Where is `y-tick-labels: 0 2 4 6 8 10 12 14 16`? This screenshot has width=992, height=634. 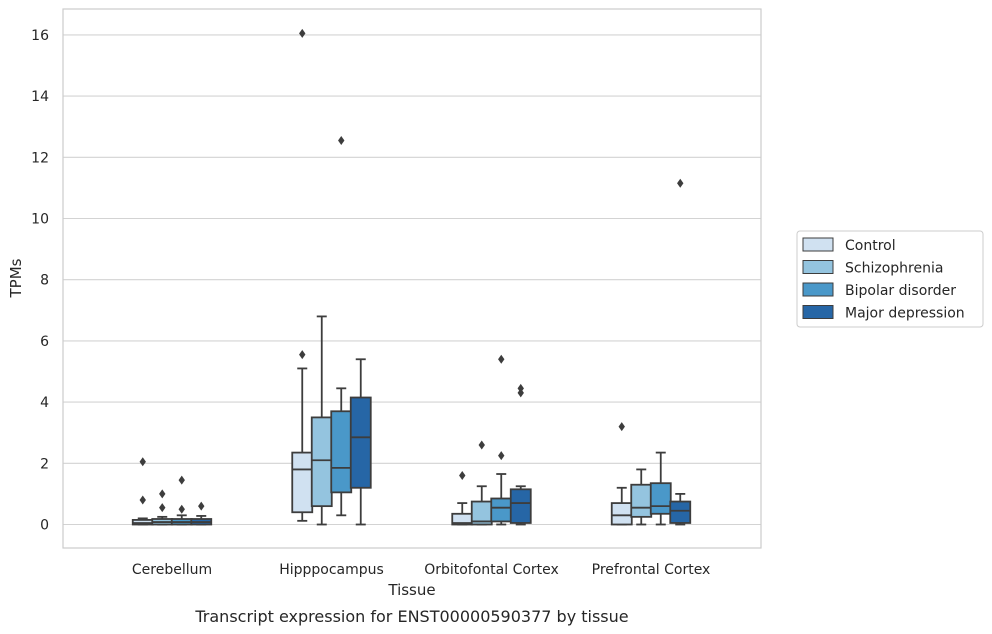 y-tick-labels: 0 2 4 6 8 10 12 14 16 is located at coordinates (40, 281).